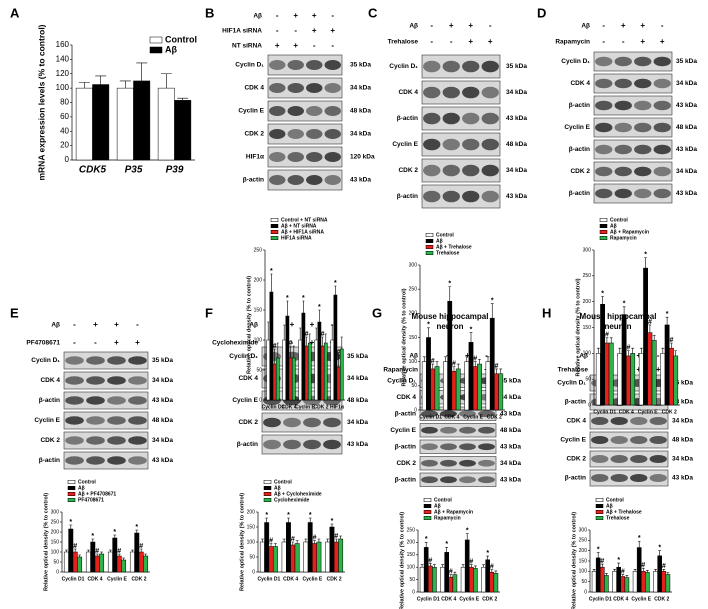 The height and width of the screenshot is (609, 708). What do you see at coordinates (292, 500) in the screenshot?
I see `legend-label: Cycloheximide` at bounding box center [292, 500].